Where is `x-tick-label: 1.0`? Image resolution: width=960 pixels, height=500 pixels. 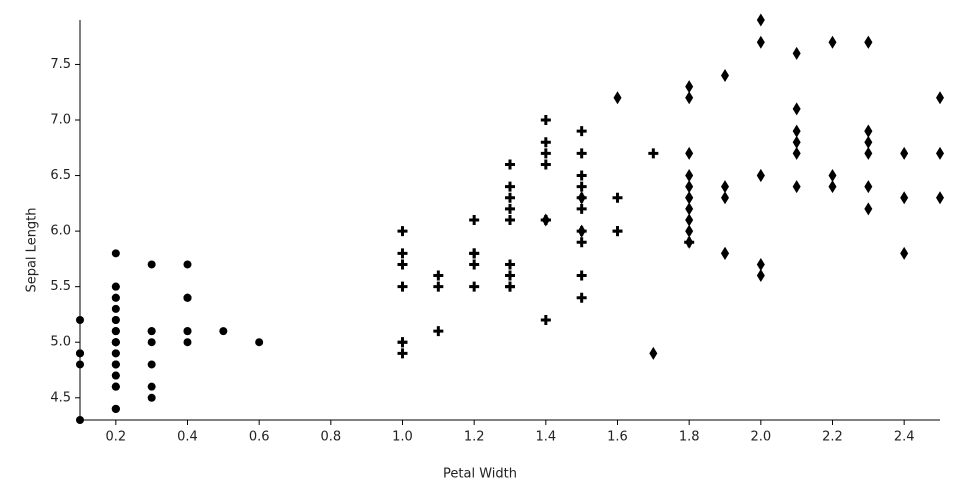 x-tick-label: 1.0 is located at coordinates (402, 437).